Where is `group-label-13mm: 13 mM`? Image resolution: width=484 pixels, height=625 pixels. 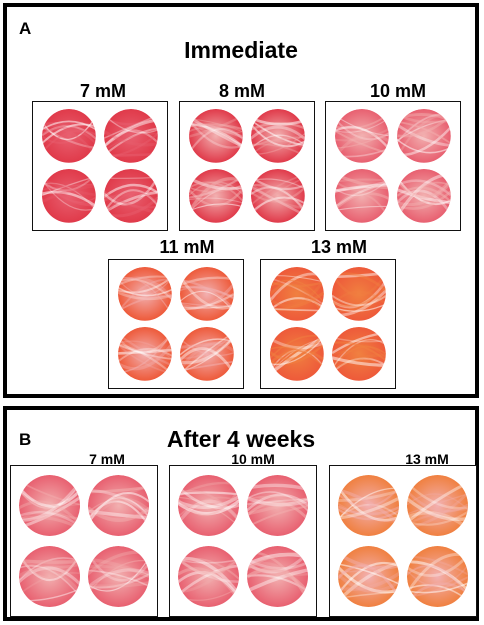
group-label-13mm: 13 mM is located at coordinates (339, 247).